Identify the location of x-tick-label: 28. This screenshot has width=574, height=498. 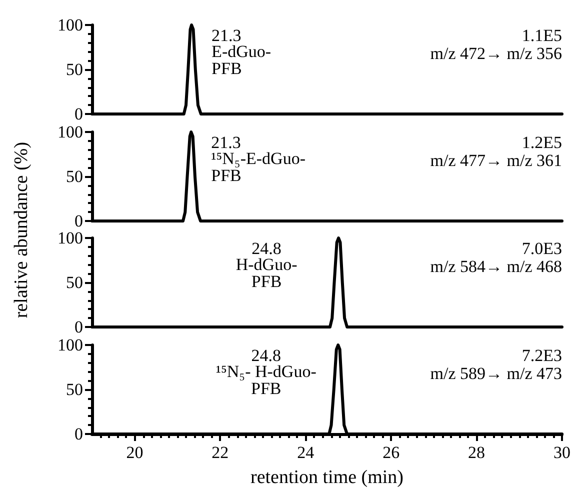
(477, 452).